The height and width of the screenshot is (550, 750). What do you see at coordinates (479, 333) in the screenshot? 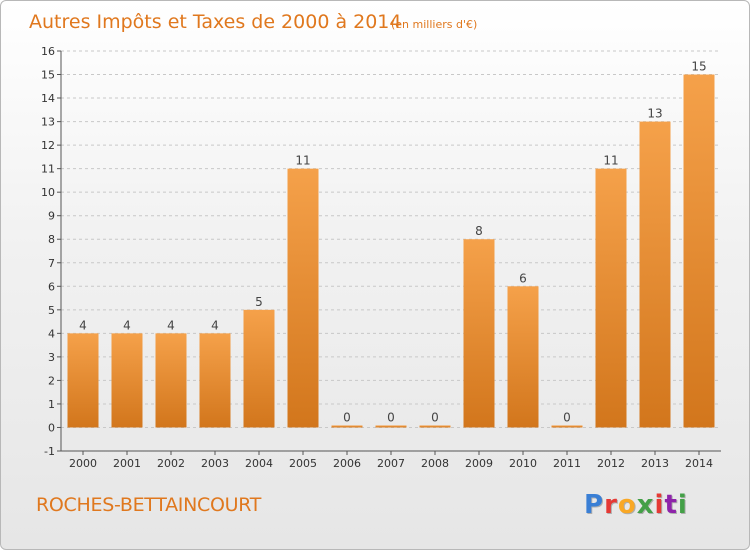
I see `bar-2009` at bounding box center [479, 333].